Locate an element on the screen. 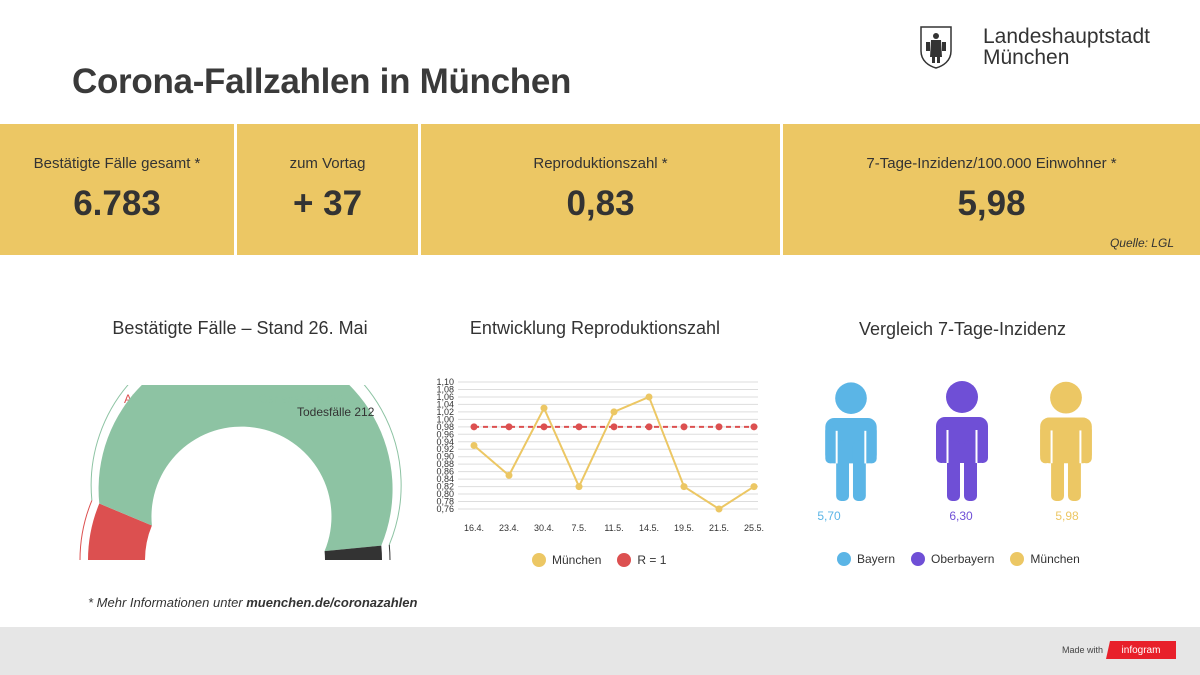  footnote-text: * Mehr Informationen unter is located at coordinates (167, 602).